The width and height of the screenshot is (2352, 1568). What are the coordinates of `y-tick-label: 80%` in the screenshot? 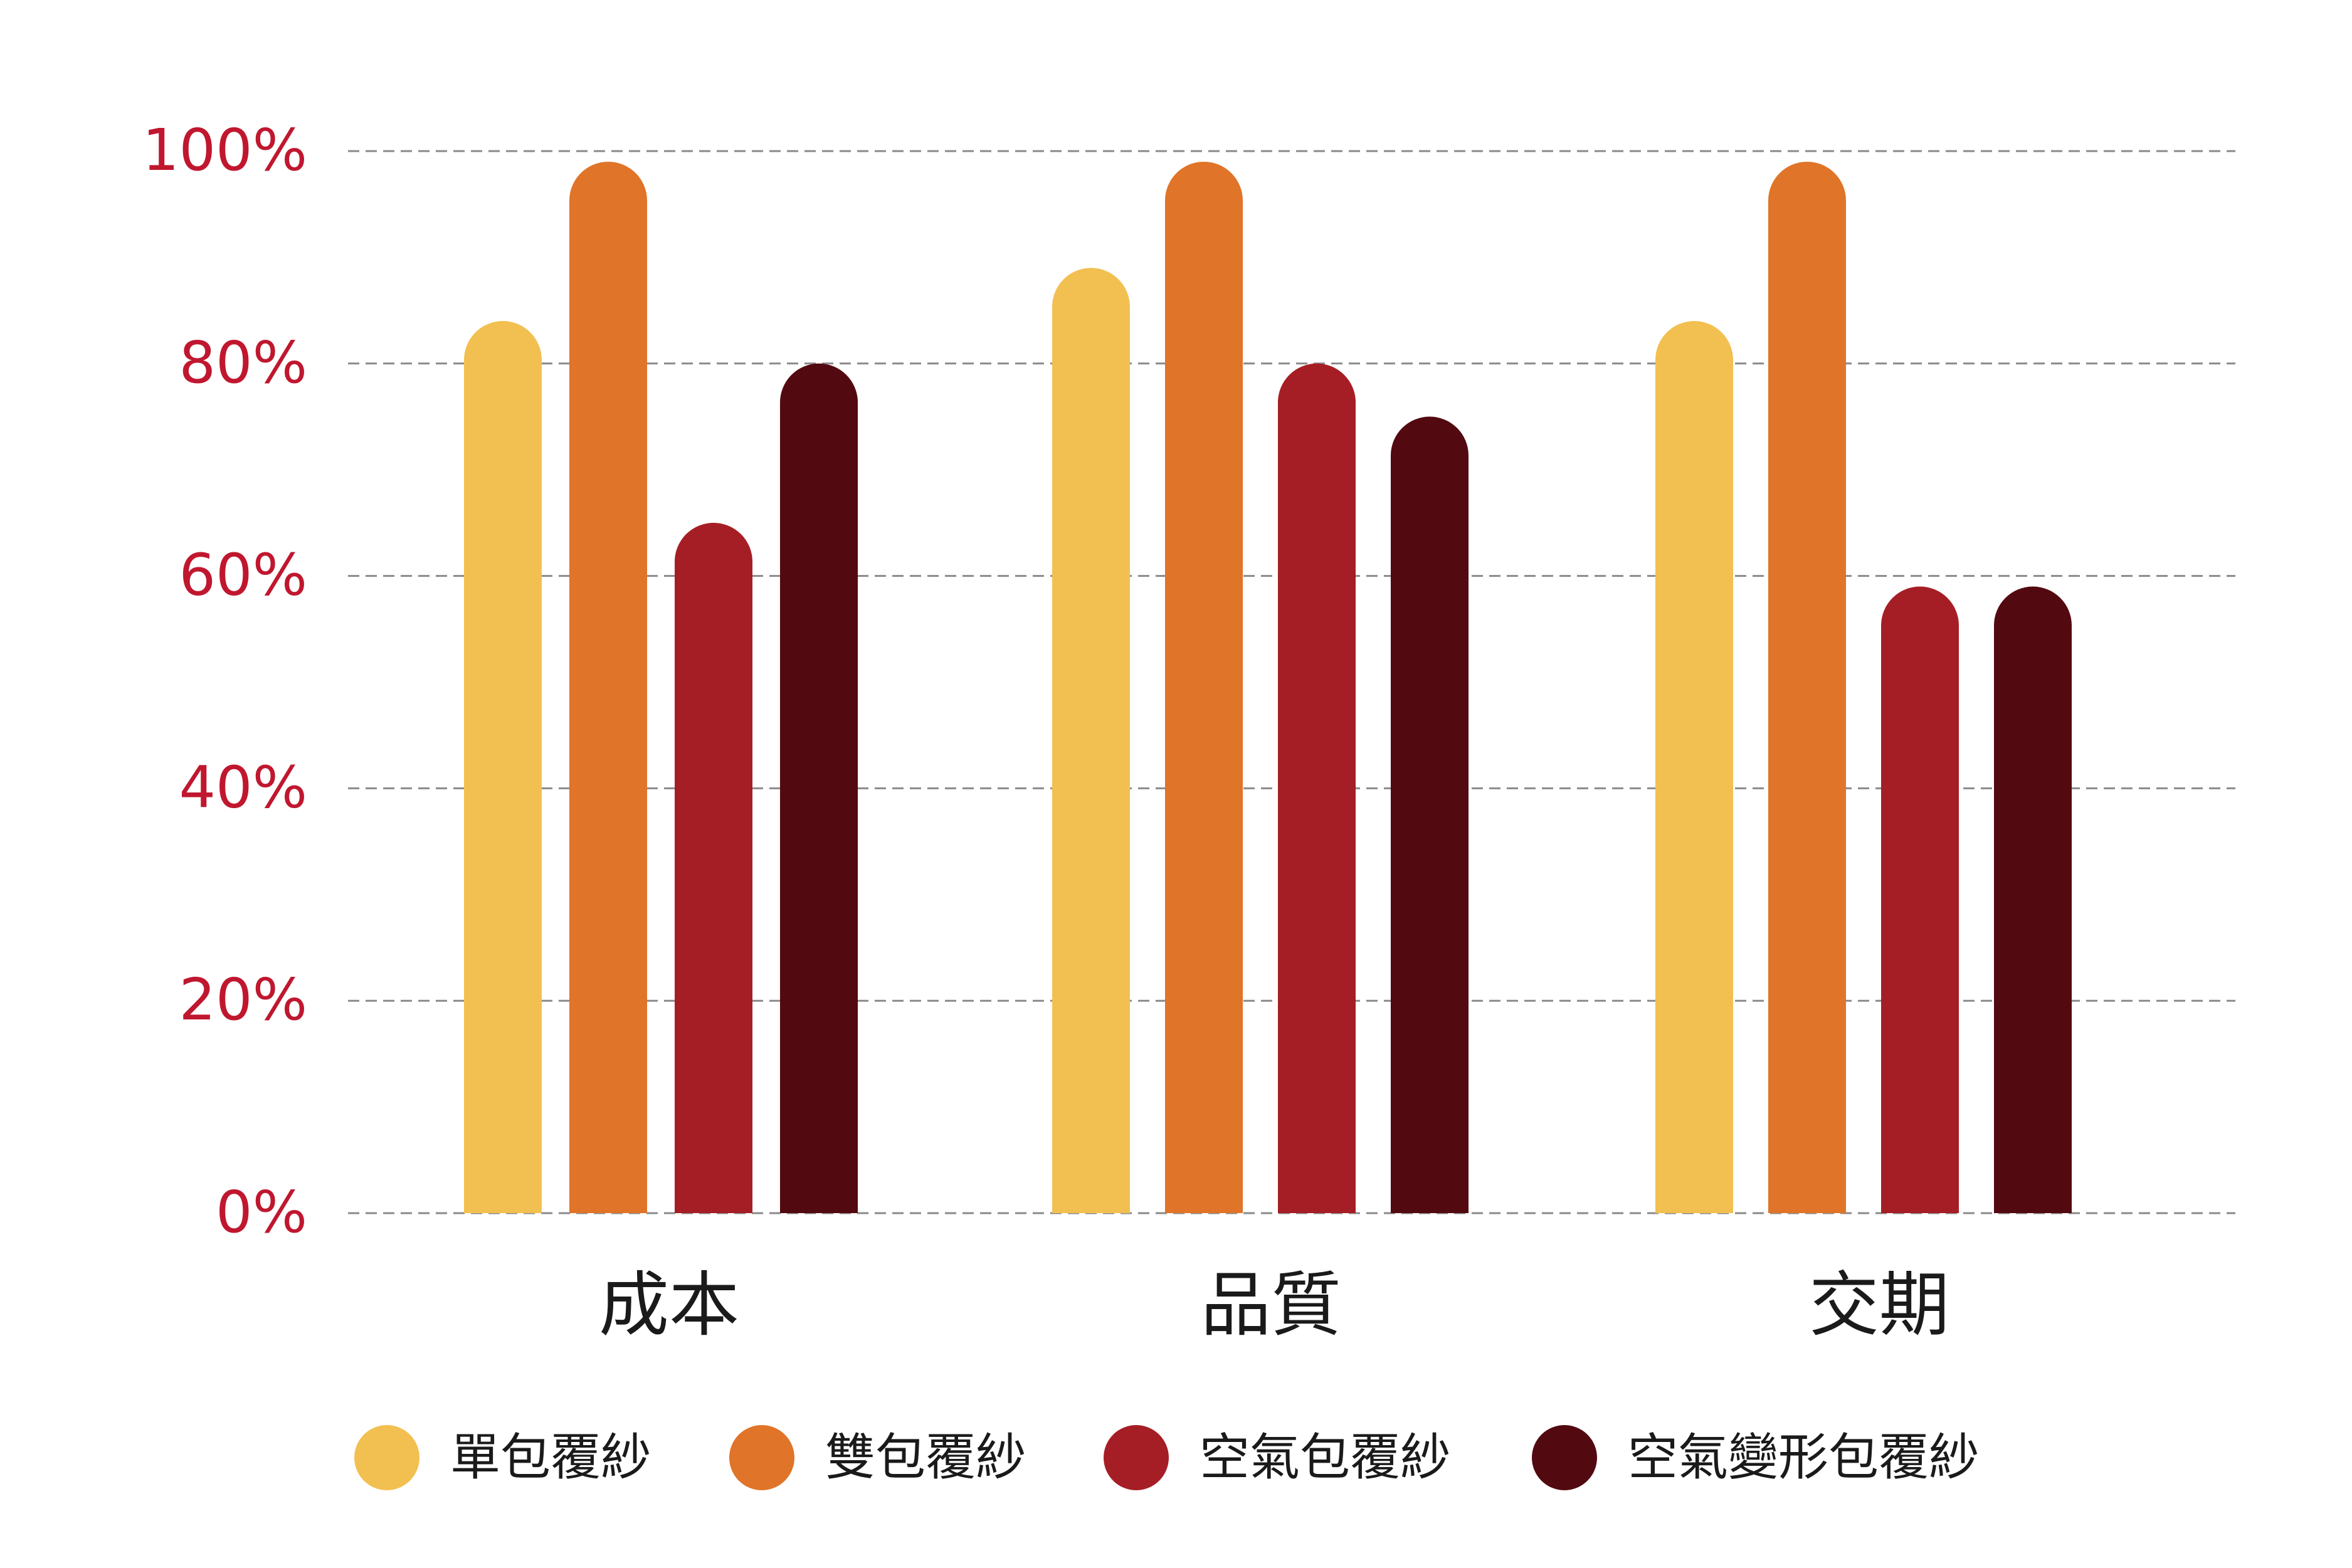 It's located at (243, 362).